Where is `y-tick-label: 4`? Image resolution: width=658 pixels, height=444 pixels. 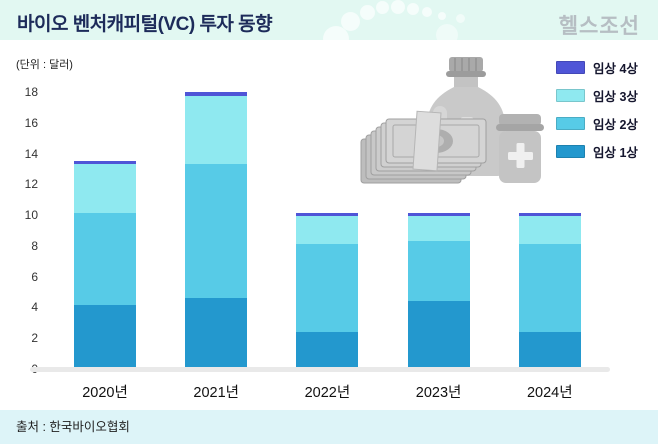
y-tick-label: 4 is located at coordinates (34, 307).